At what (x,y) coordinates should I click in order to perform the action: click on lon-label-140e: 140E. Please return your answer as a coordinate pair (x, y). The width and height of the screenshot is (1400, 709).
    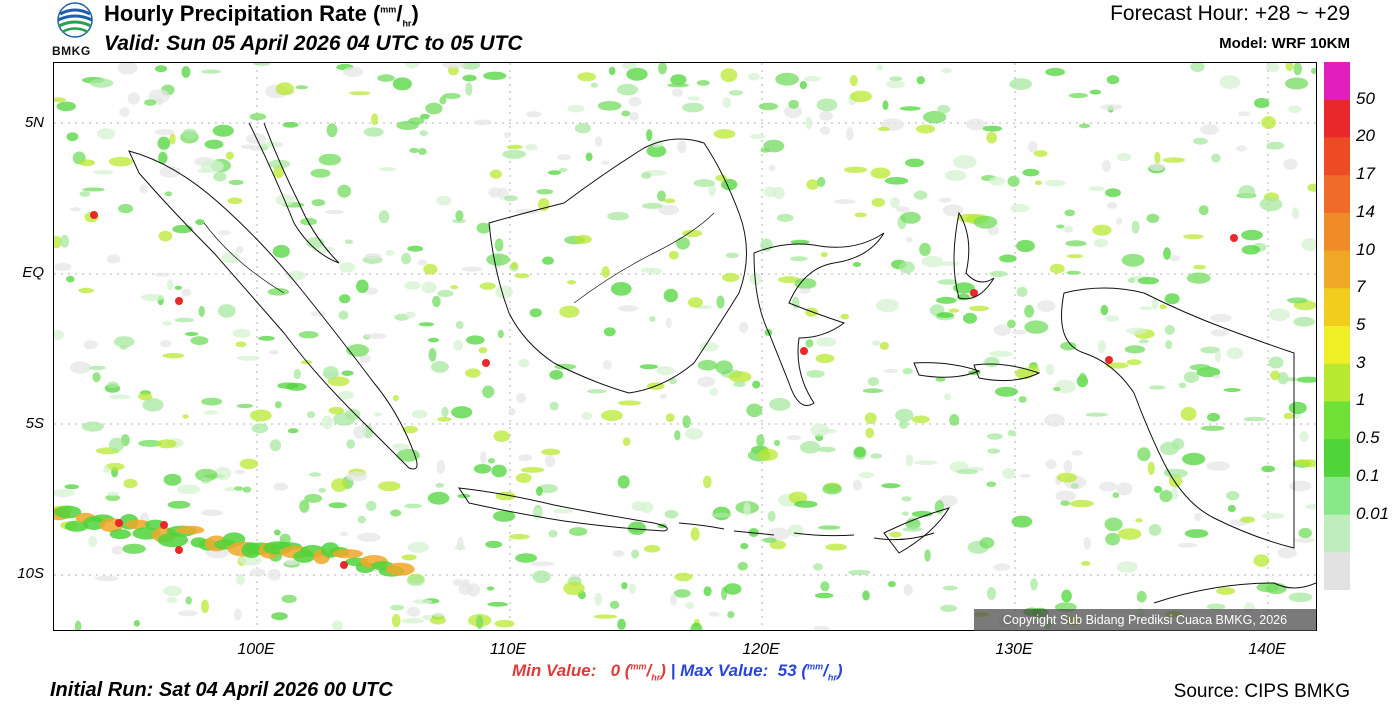
    Looking at the image, I should click on (1267, 649).